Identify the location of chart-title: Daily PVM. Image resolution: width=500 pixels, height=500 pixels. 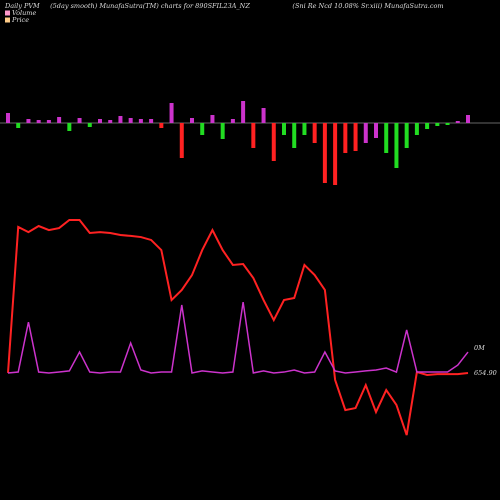
(22, 6).